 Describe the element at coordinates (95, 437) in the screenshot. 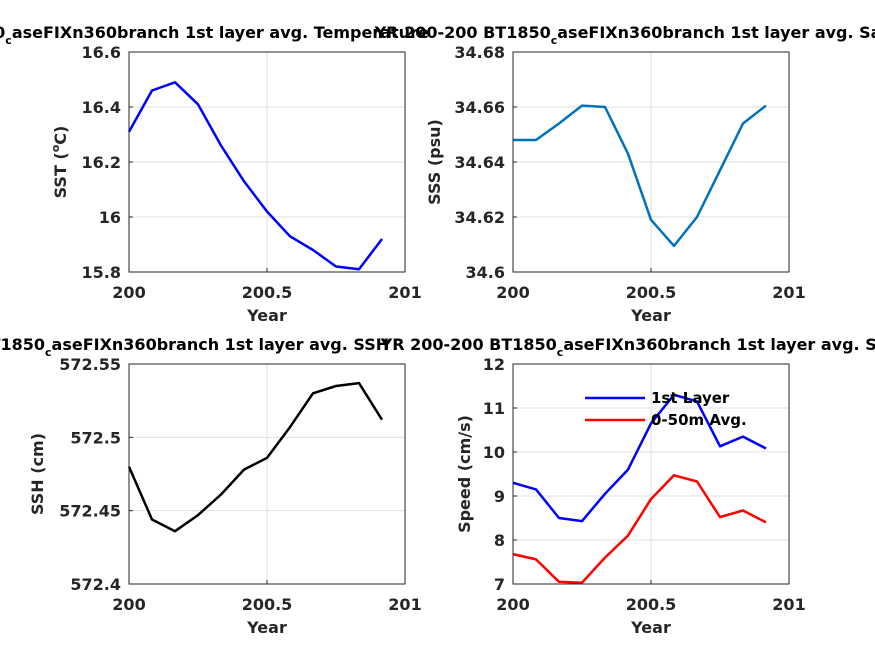

I see `y-tick-label: 572.5` at that location.